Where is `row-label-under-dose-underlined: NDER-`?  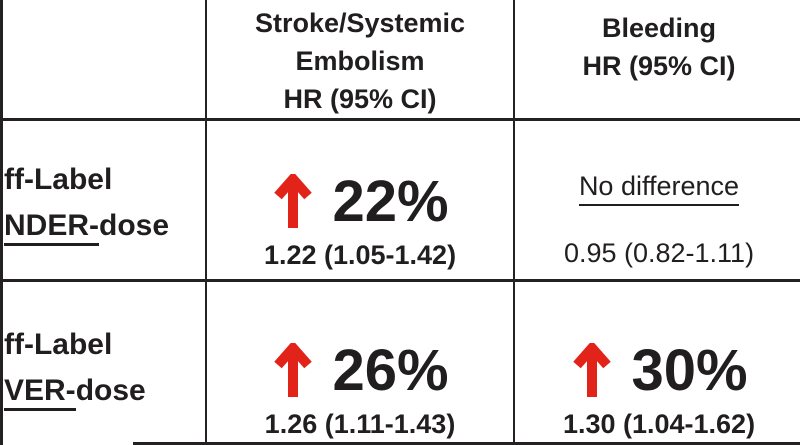
row-label-under-dose-underlined: NDER- is located at coordinates (51, 227).